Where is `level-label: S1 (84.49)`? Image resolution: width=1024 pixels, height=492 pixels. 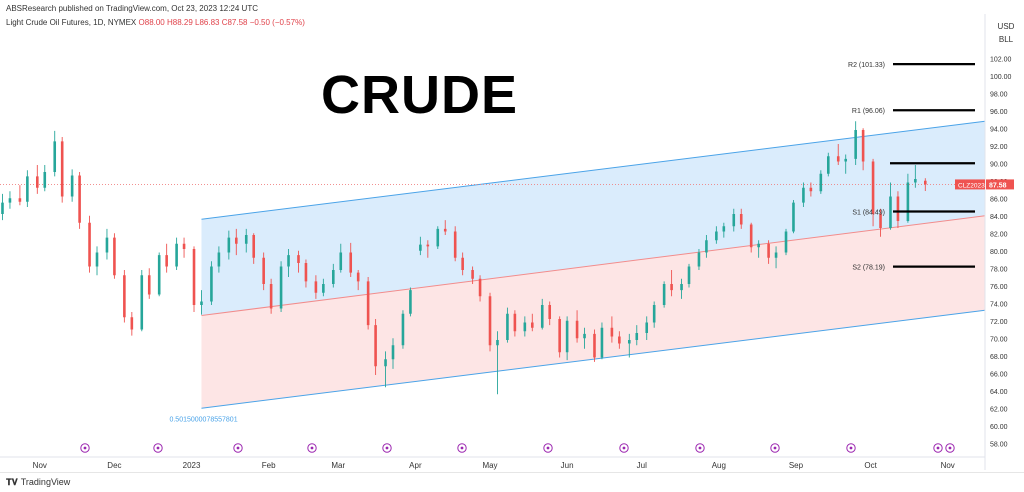 level-label: S1 (84.49) is located at coordinates (868, 212).